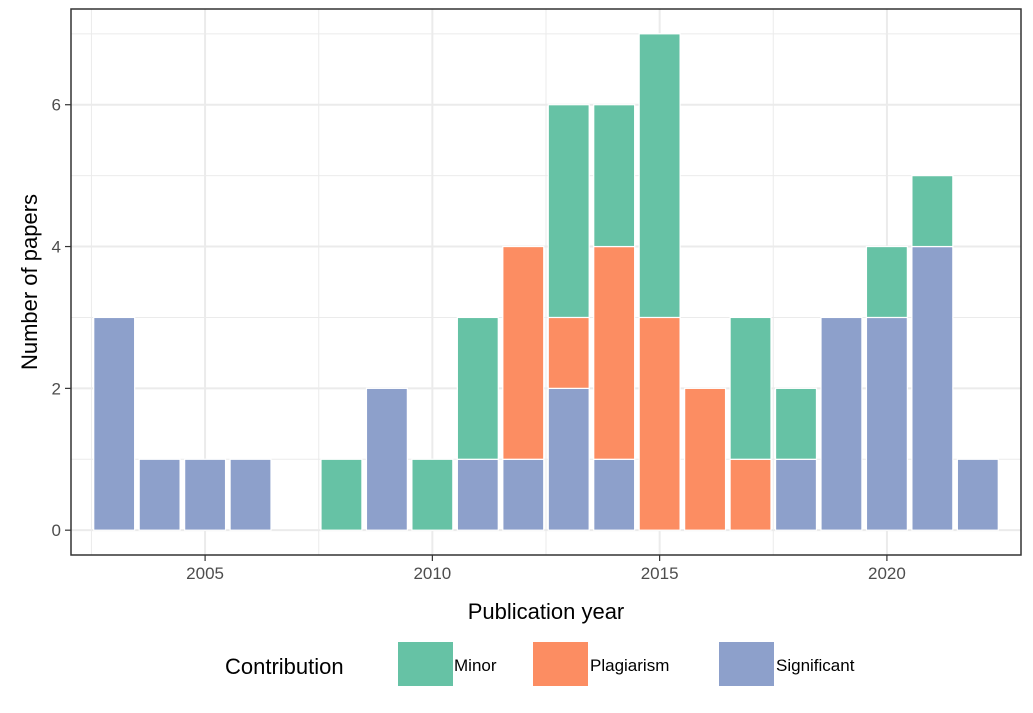 The width and height of the screenshot is (1033, 713). What do you see at coordinates (746, 664) in the screenshot?
I see `legend-key-significant` at bounding box center [746, 664].